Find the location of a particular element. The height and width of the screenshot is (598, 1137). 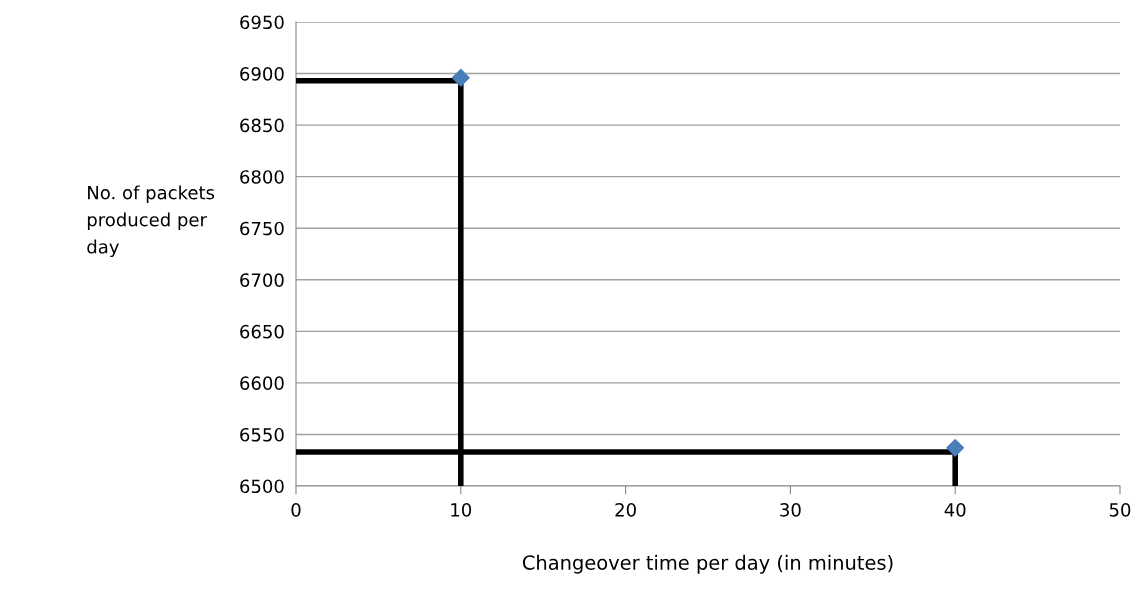

y-axis-title: No. of packets produced per day is located at coordinates (151, 221).